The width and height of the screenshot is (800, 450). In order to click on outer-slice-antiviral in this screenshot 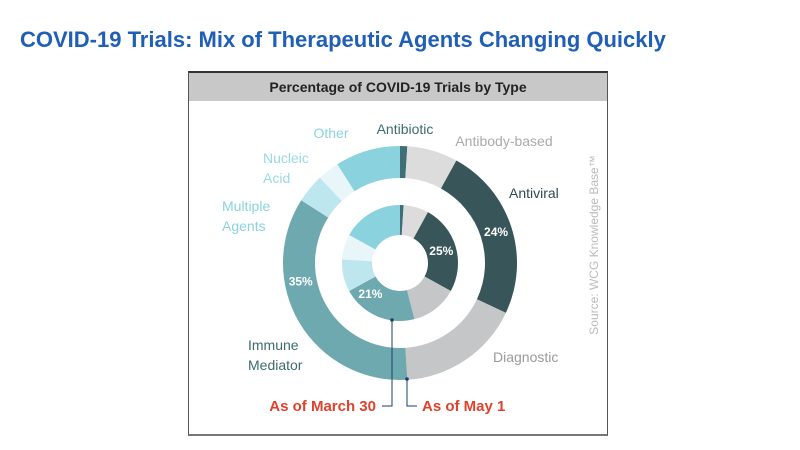, I will do `click(478, 236)`.